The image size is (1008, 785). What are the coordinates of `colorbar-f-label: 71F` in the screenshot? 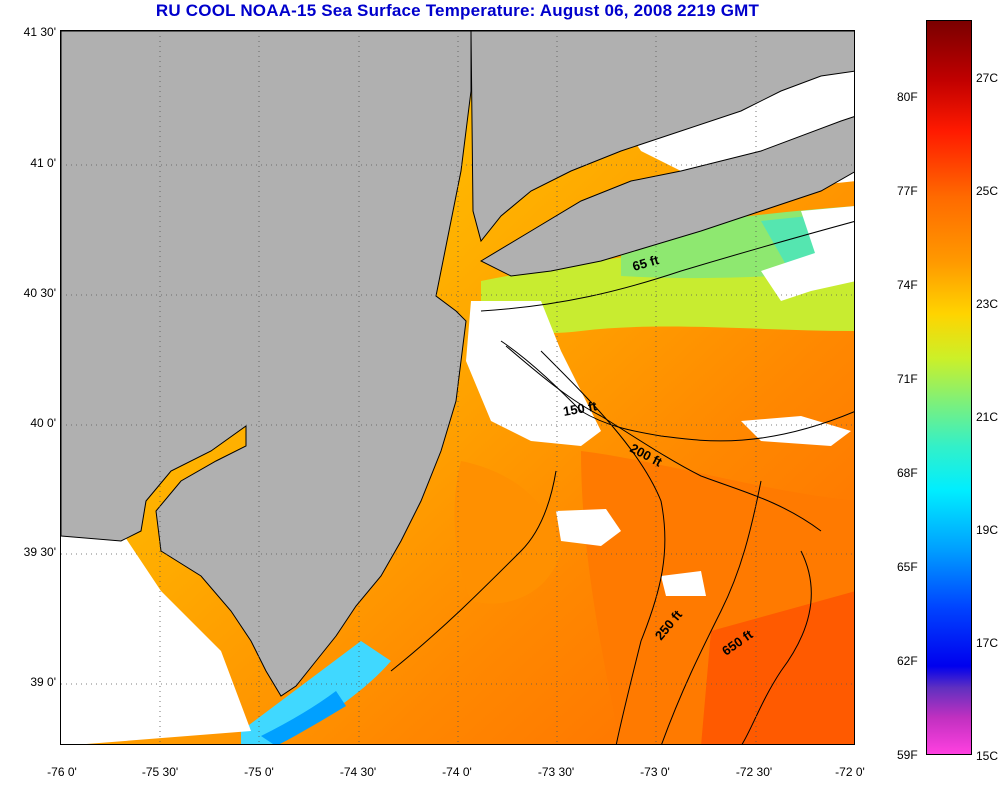 It's located at (907, 379).